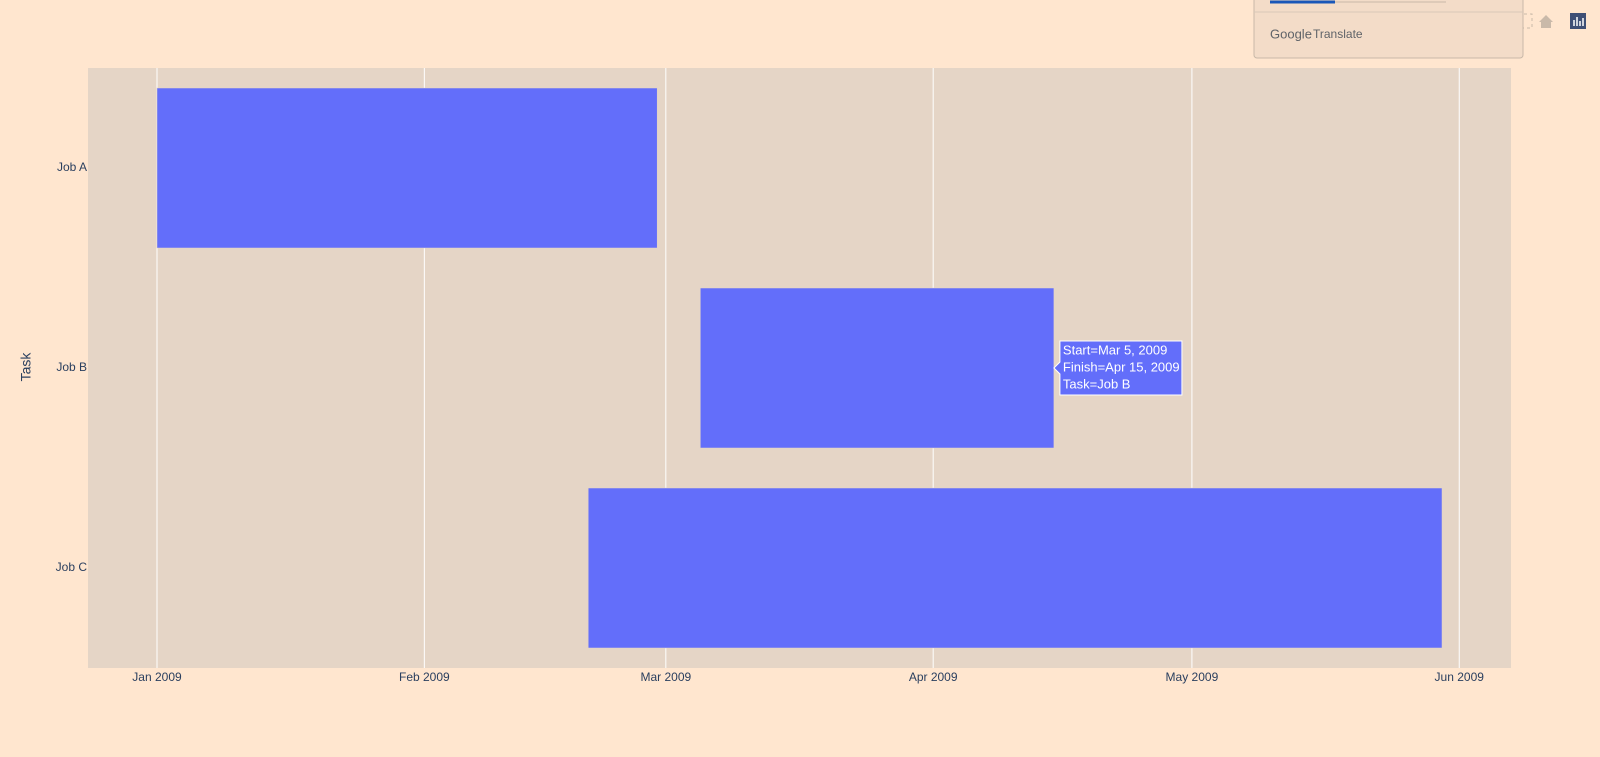 This screenshot has height=757, width=1600. I want to click on x-tick-label: Jan 2009, so click(157, 677).